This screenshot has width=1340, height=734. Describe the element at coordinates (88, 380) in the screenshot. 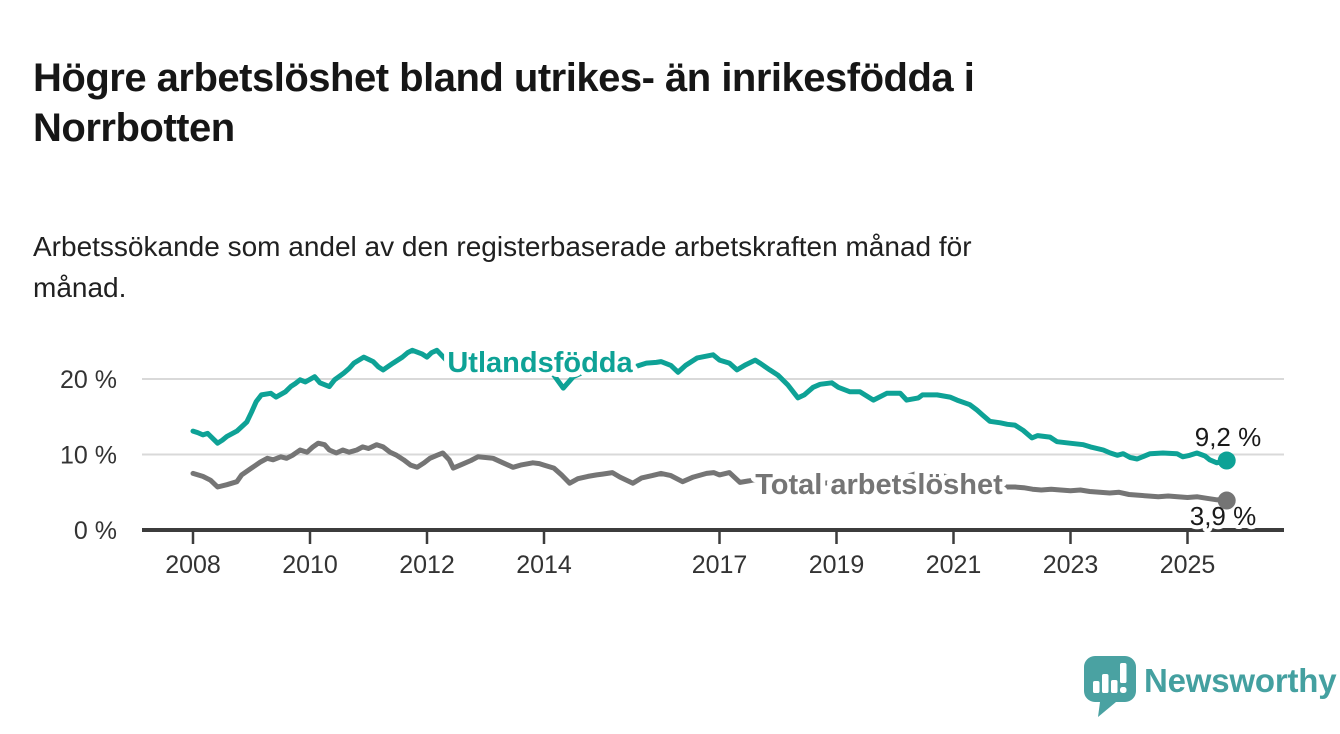

I see `y-axis-label-20: 20 %` at that location.